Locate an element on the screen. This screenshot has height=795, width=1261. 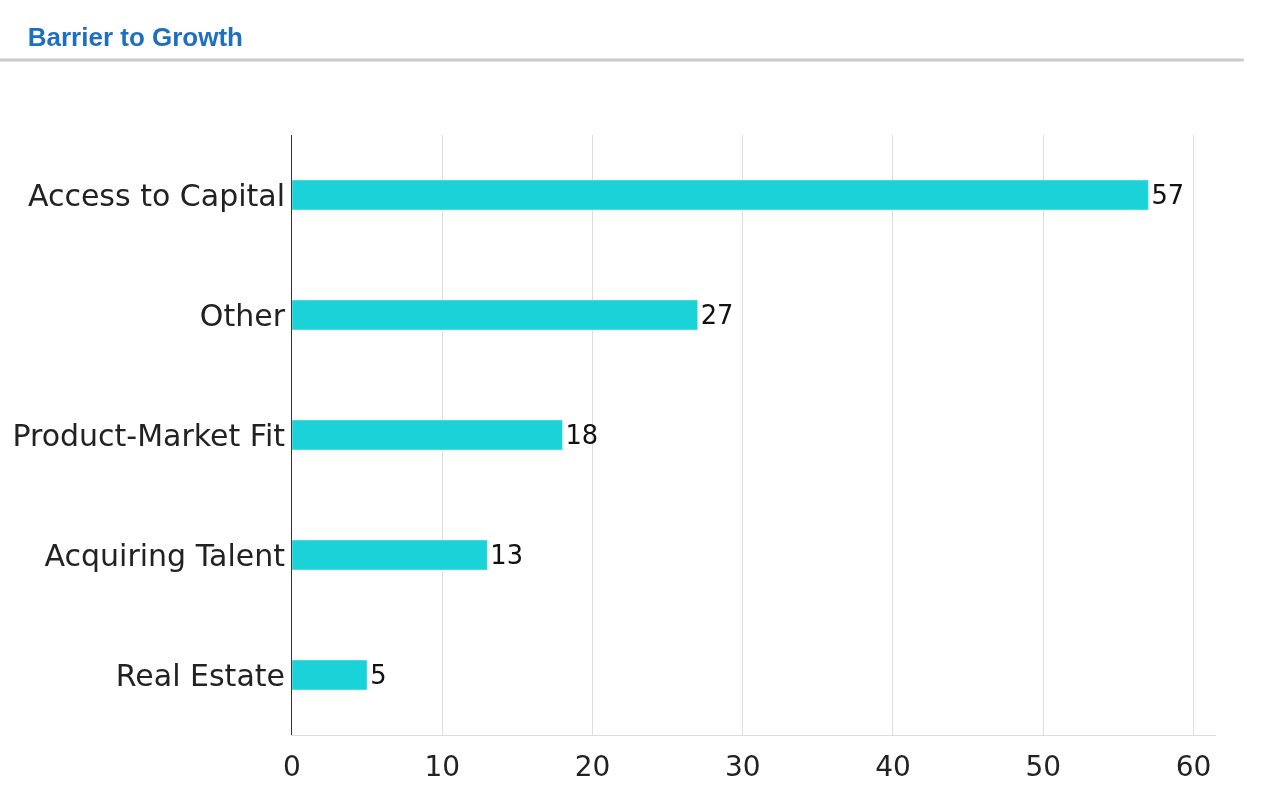
data-label: 18 is located at coordinates (582, 435).